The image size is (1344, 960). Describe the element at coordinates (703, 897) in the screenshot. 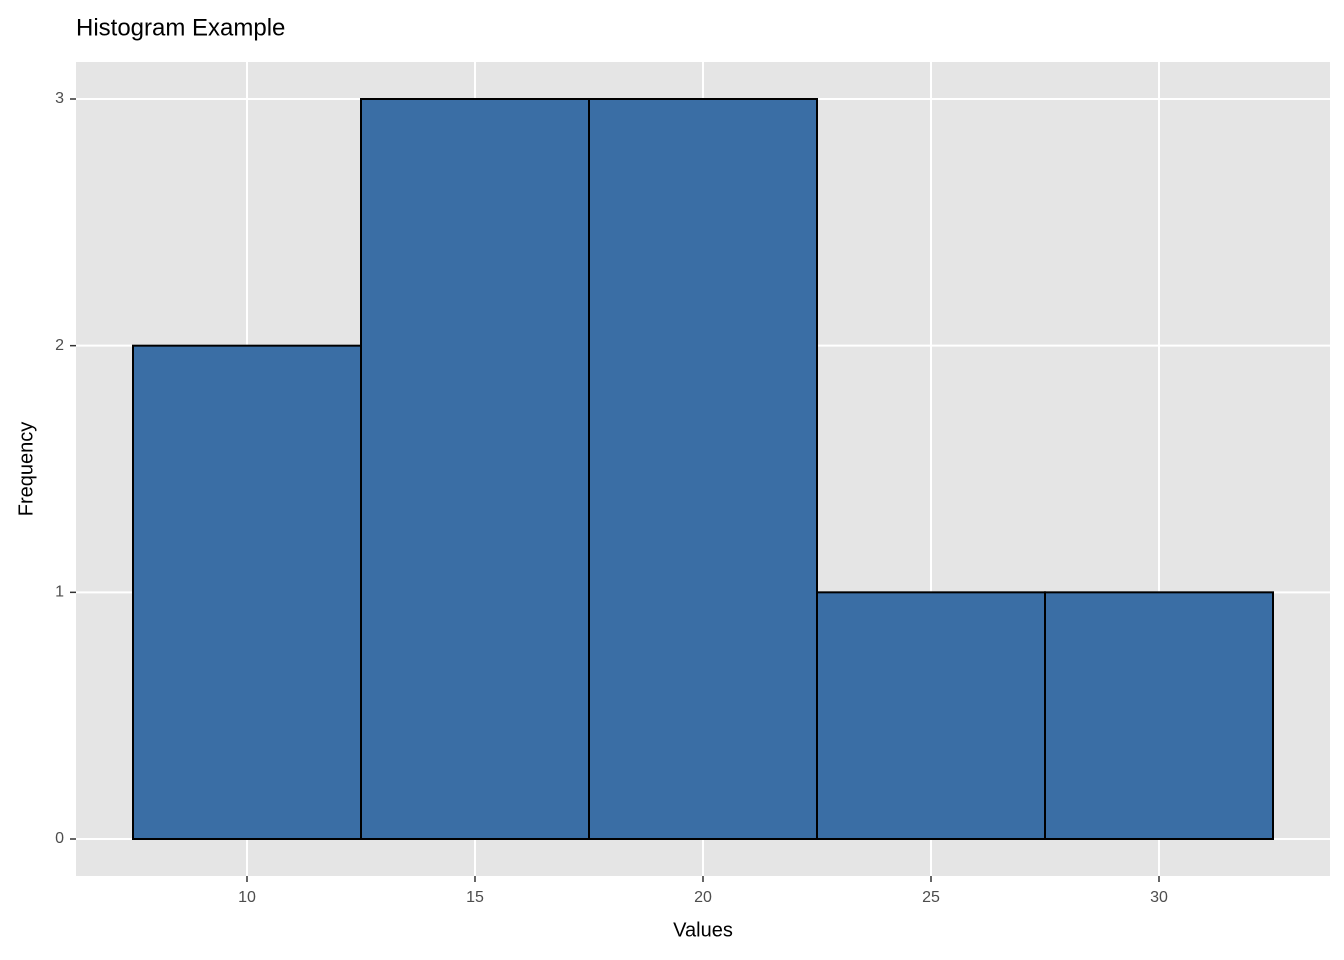

I see `x-tick-label: 20` at that location.